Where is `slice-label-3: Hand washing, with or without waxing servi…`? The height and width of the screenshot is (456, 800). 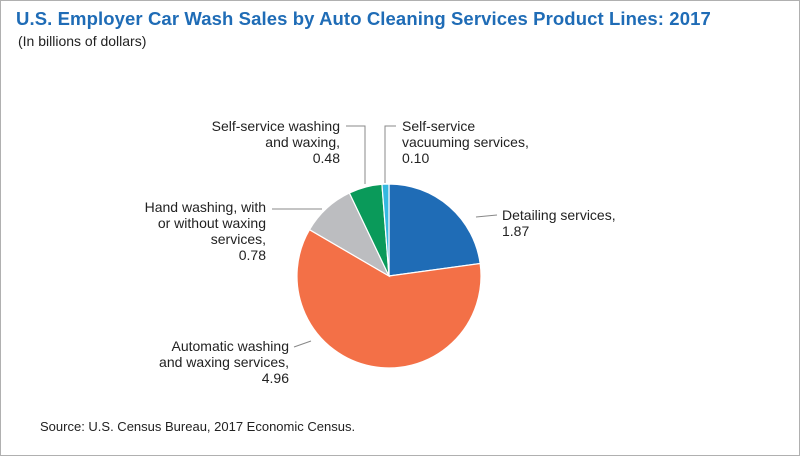
slice-label-3: Hand washing, with or without waxing servi… is located at coordinates (206, 231).